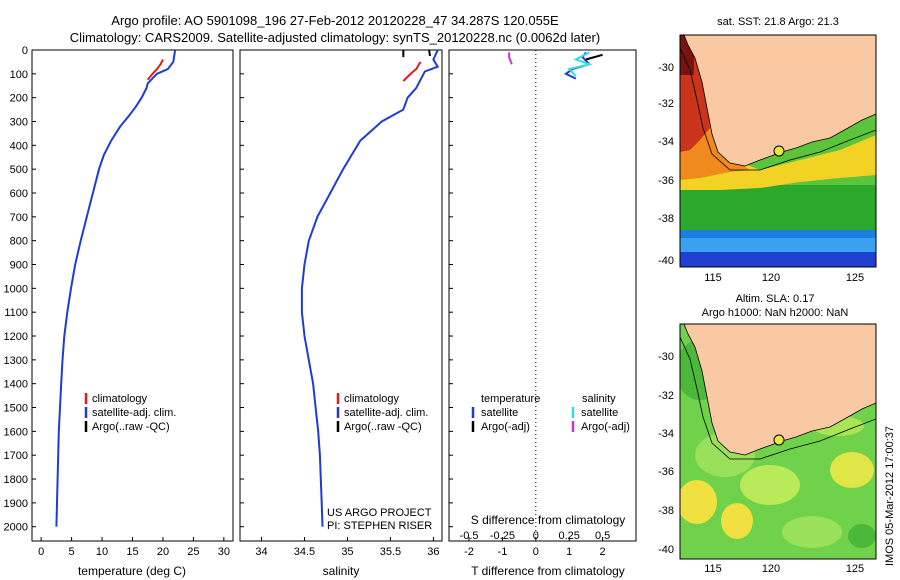  What do you see at coordinates (666, 261) in the screenshot?
I see `sst-ytick-label: -40` at bounding box center [666, 261].